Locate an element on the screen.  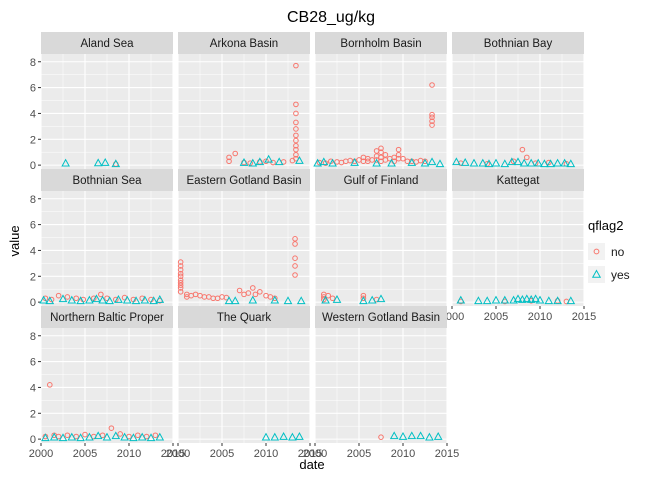
x-tick-label: 2010 is located at coordinates (129, 454).